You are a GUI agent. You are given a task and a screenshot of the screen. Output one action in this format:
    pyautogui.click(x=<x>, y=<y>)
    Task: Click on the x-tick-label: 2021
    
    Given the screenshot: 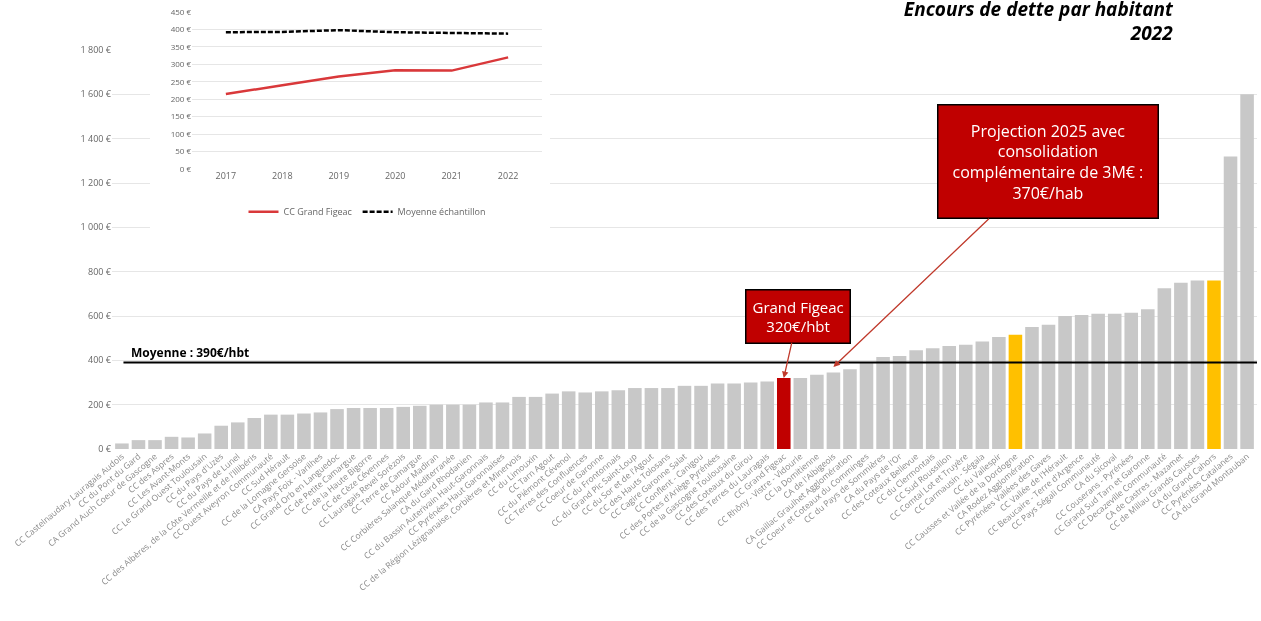 What is the action you would take?
    pyautogui.click(x=451, y=175)
    